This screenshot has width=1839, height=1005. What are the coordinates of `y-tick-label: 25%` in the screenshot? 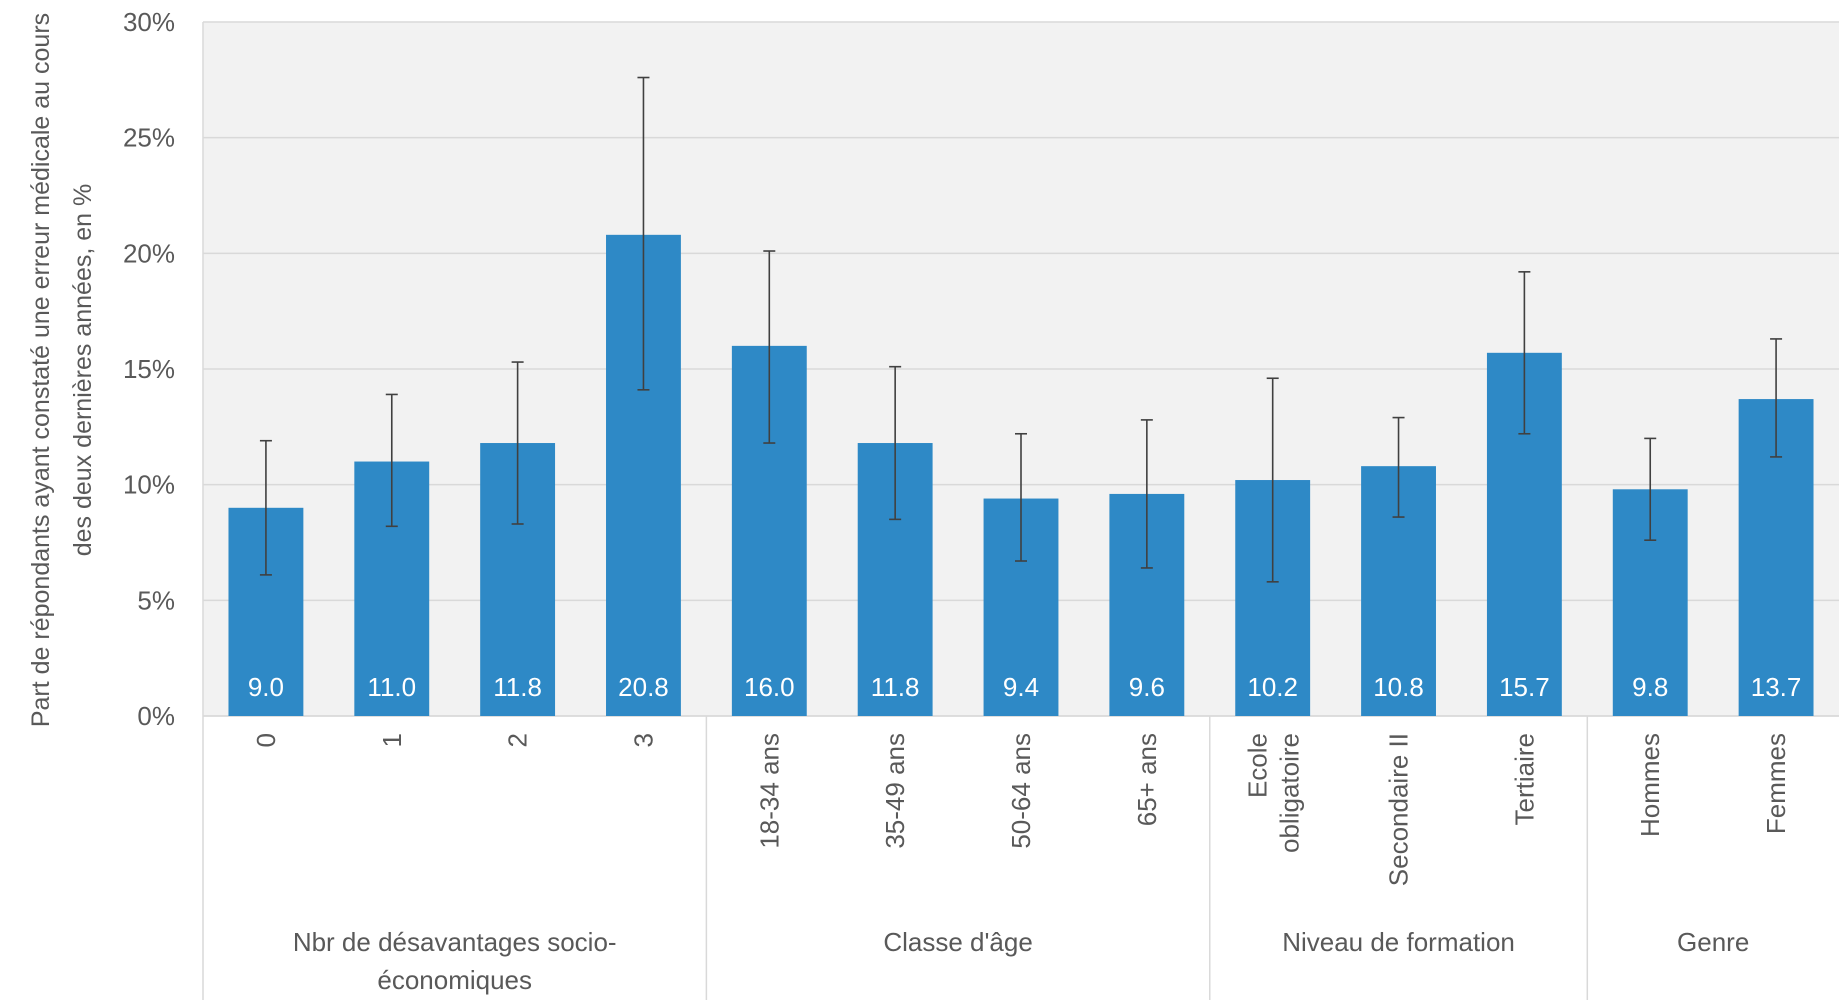 It's located at (149, 138).